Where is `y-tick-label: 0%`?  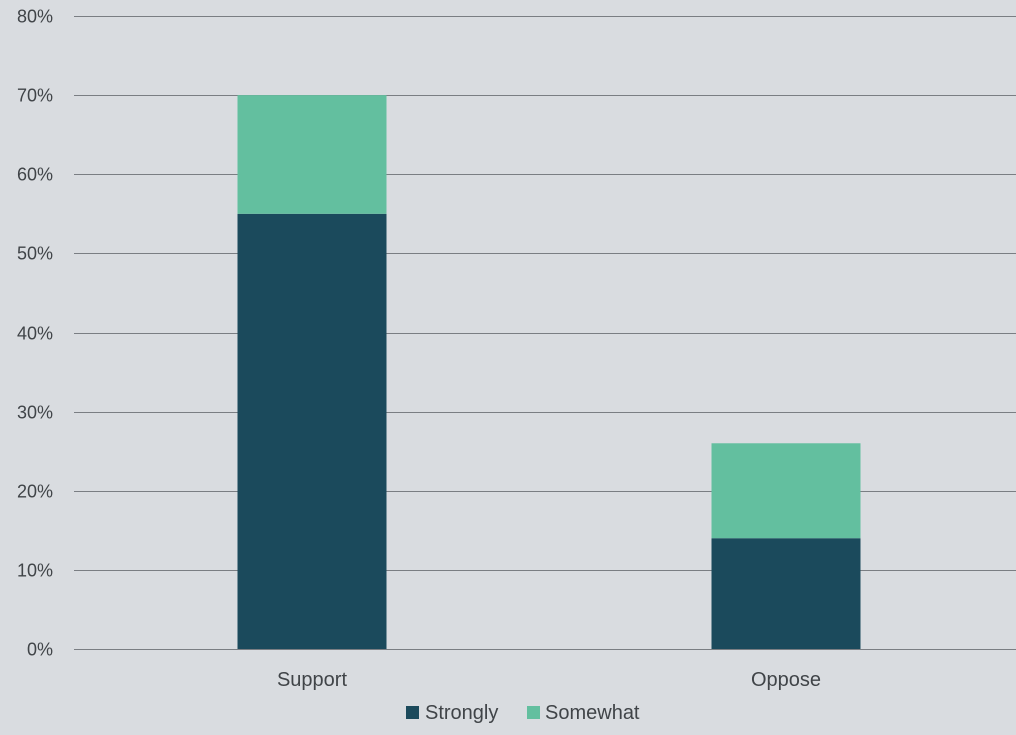 y-tick-label: 0% is located at coordinates (40, 650).